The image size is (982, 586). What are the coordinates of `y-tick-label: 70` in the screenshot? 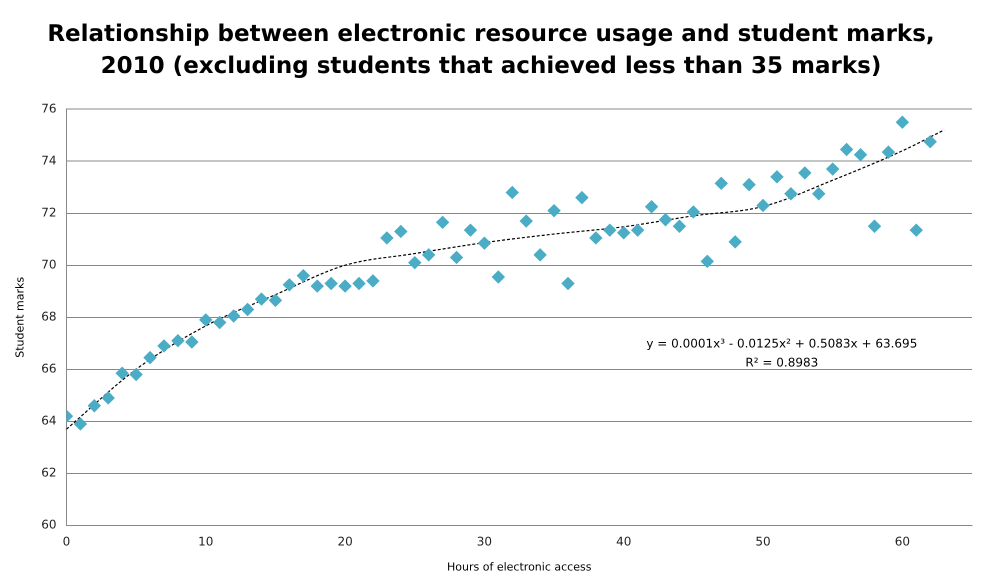 It's located at (48, 264).